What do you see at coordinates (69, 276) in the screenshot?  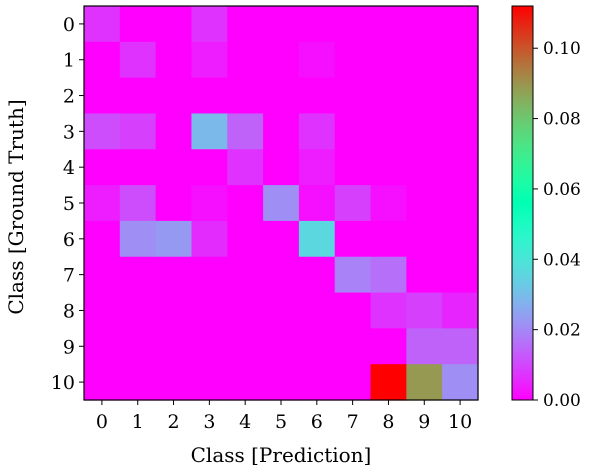 I see `y-tick-label: 7` at bounding box center [69, 276].